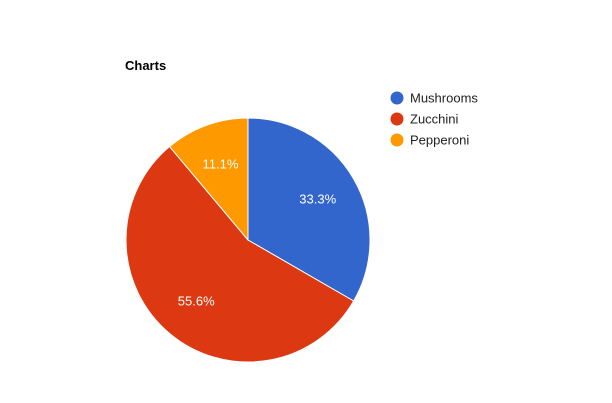  What do you see at coordinates (145, 65) in the screenshot?
I see `chart-title: Charts` at bounding box center [145, 65].